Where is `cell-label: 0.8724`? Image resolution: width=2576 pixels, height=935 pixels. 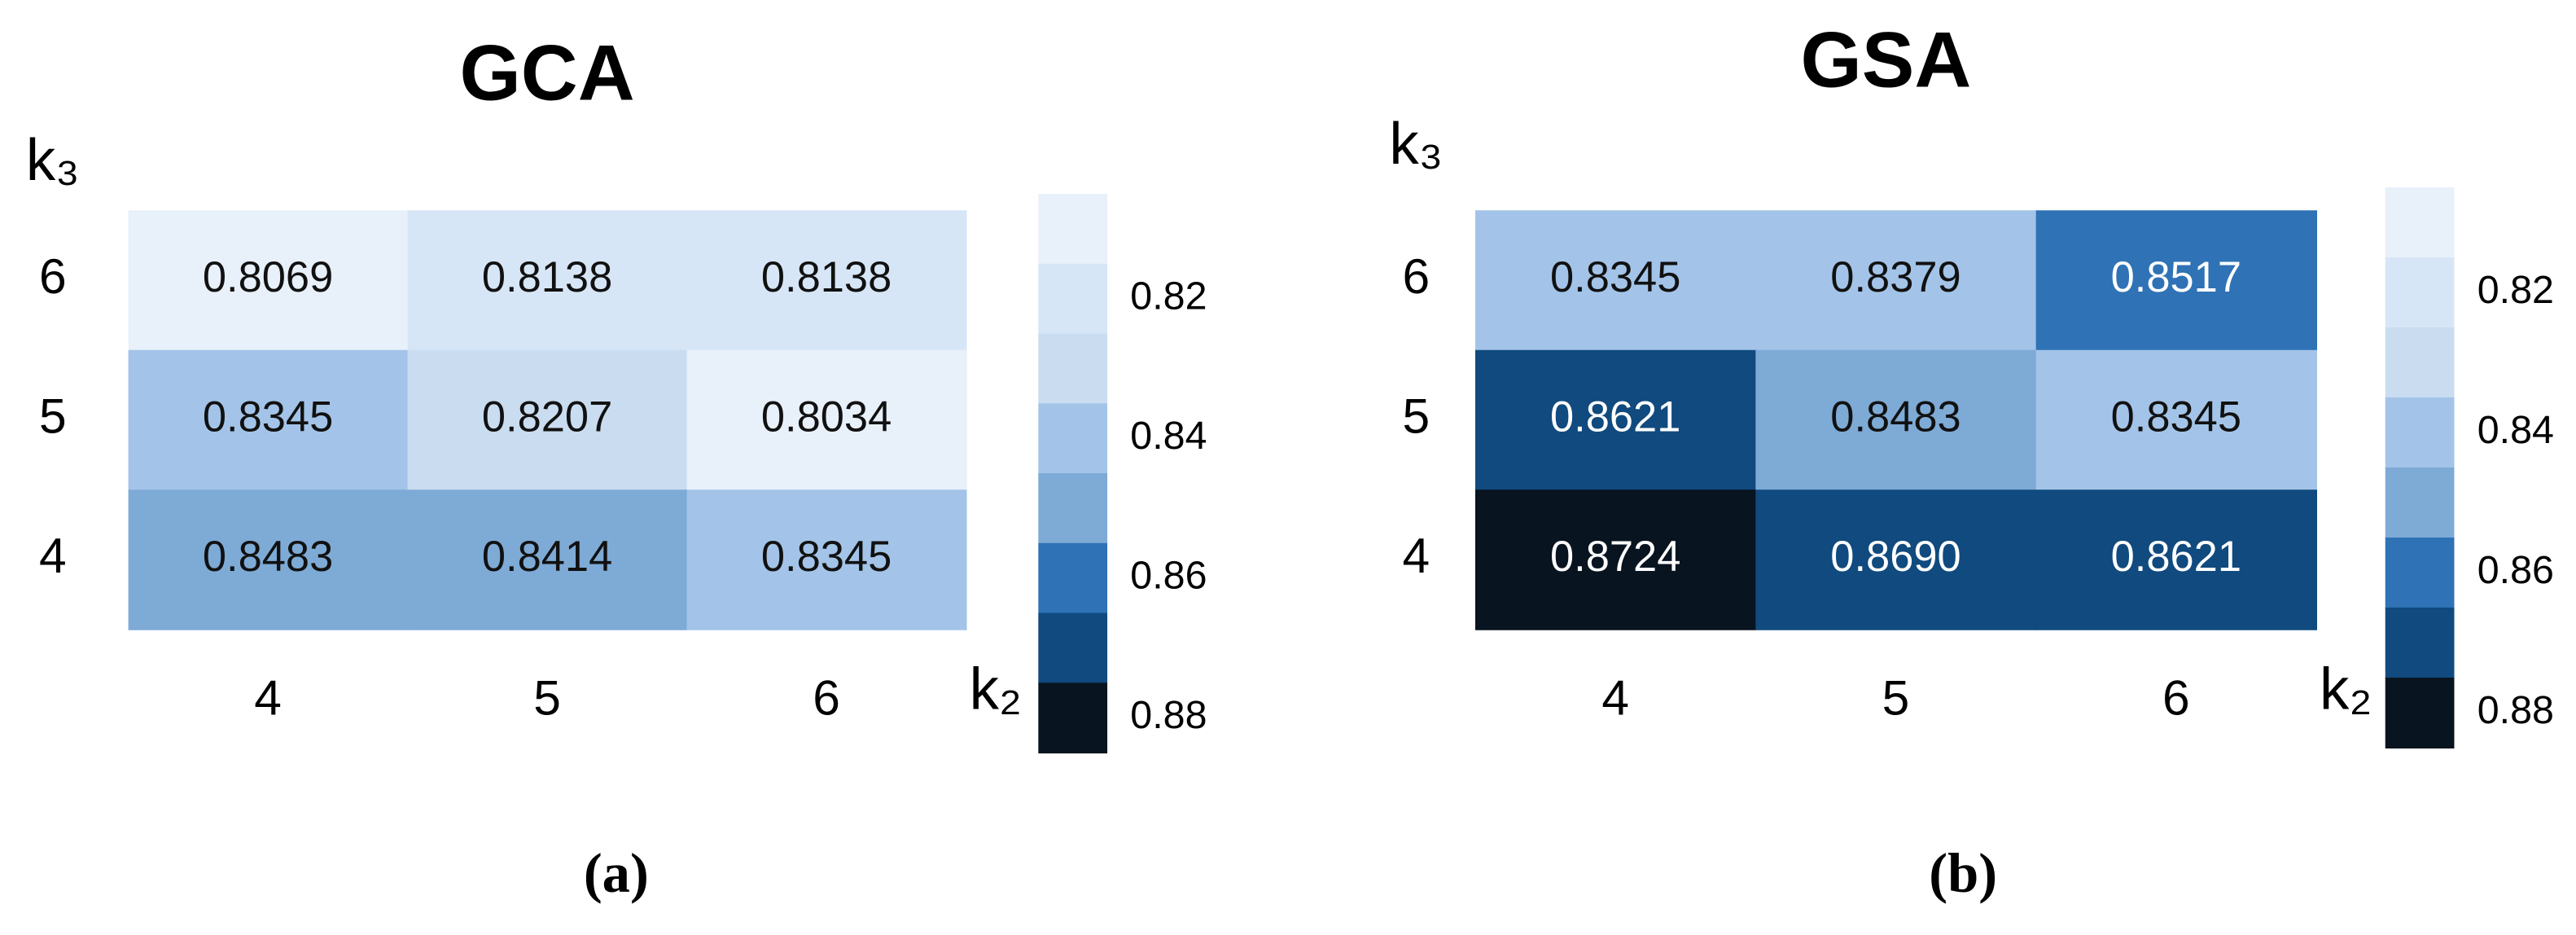
cell-label: 0.8724 is located at coordinates (1615, 557).